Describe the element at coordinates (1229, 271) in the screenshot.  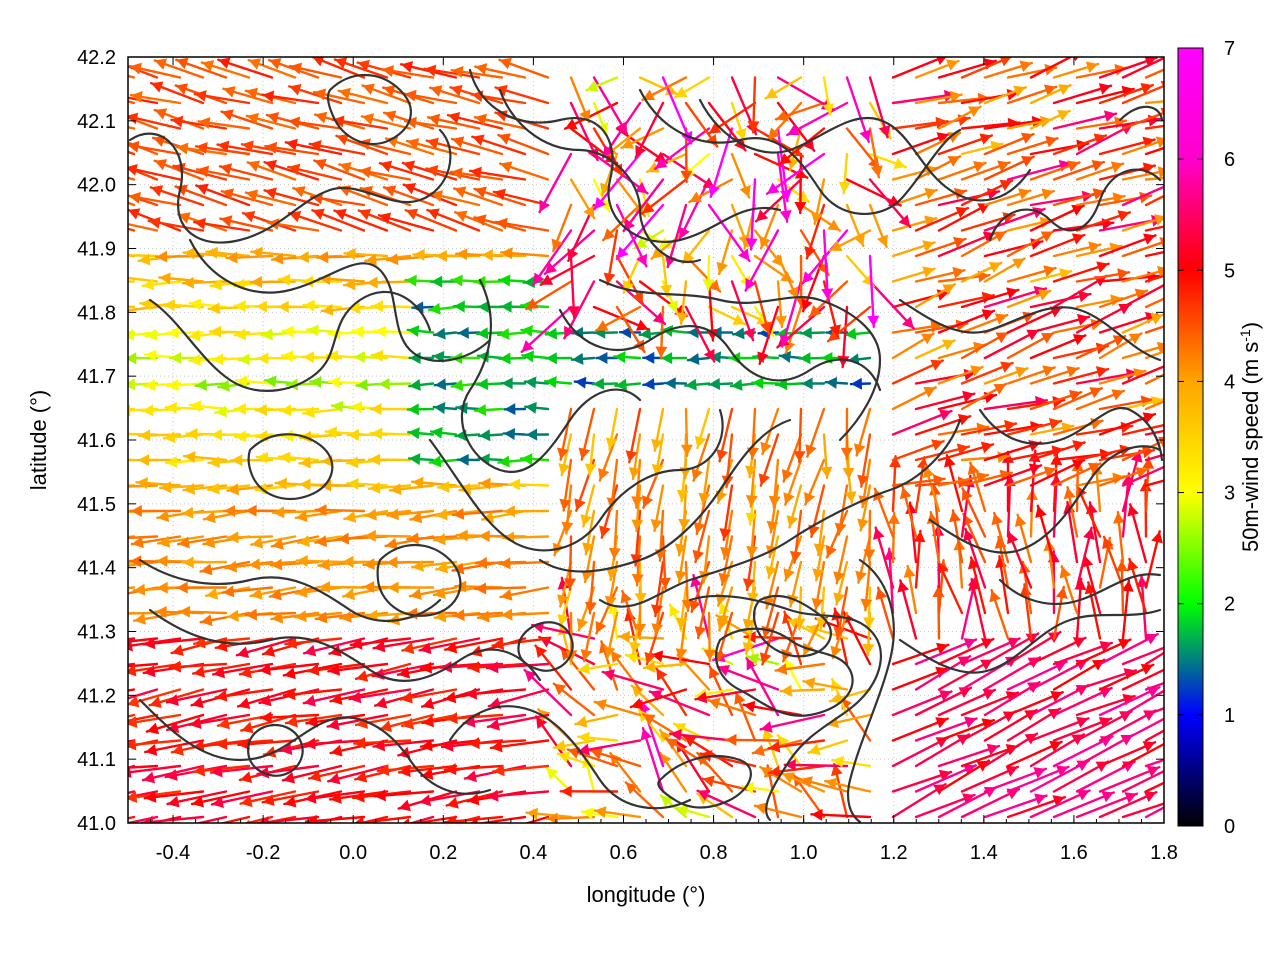
I see `colorbar-tick-label: 5` at that location.